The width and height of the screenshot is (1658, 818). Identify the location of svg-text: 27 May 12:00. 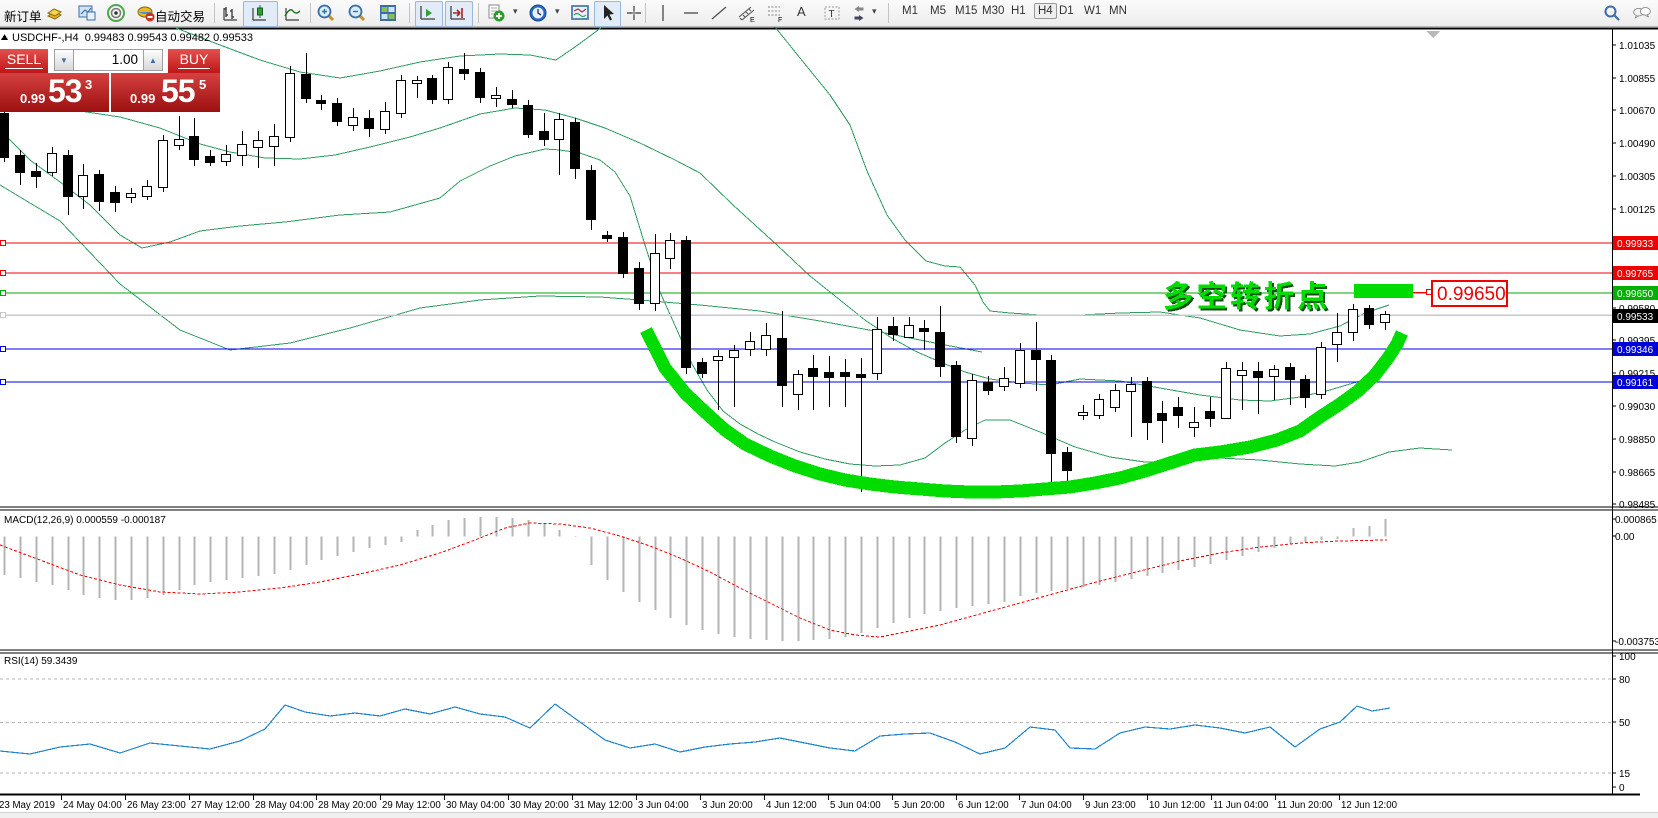
(220, 805).